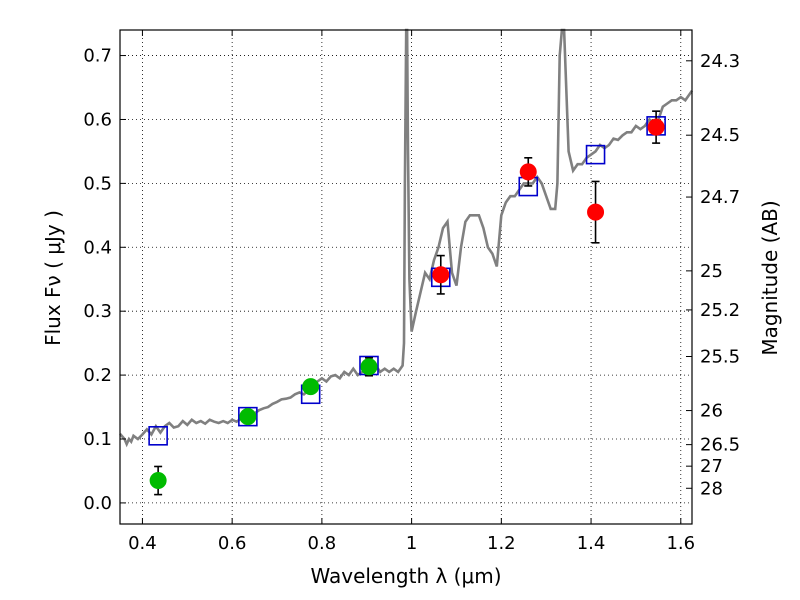 The width and height of the screenshot is (800, 600). Describe the element at coordinates (97, 439) in the screenshot. I see `y-tick-label: 0.1` at that location.